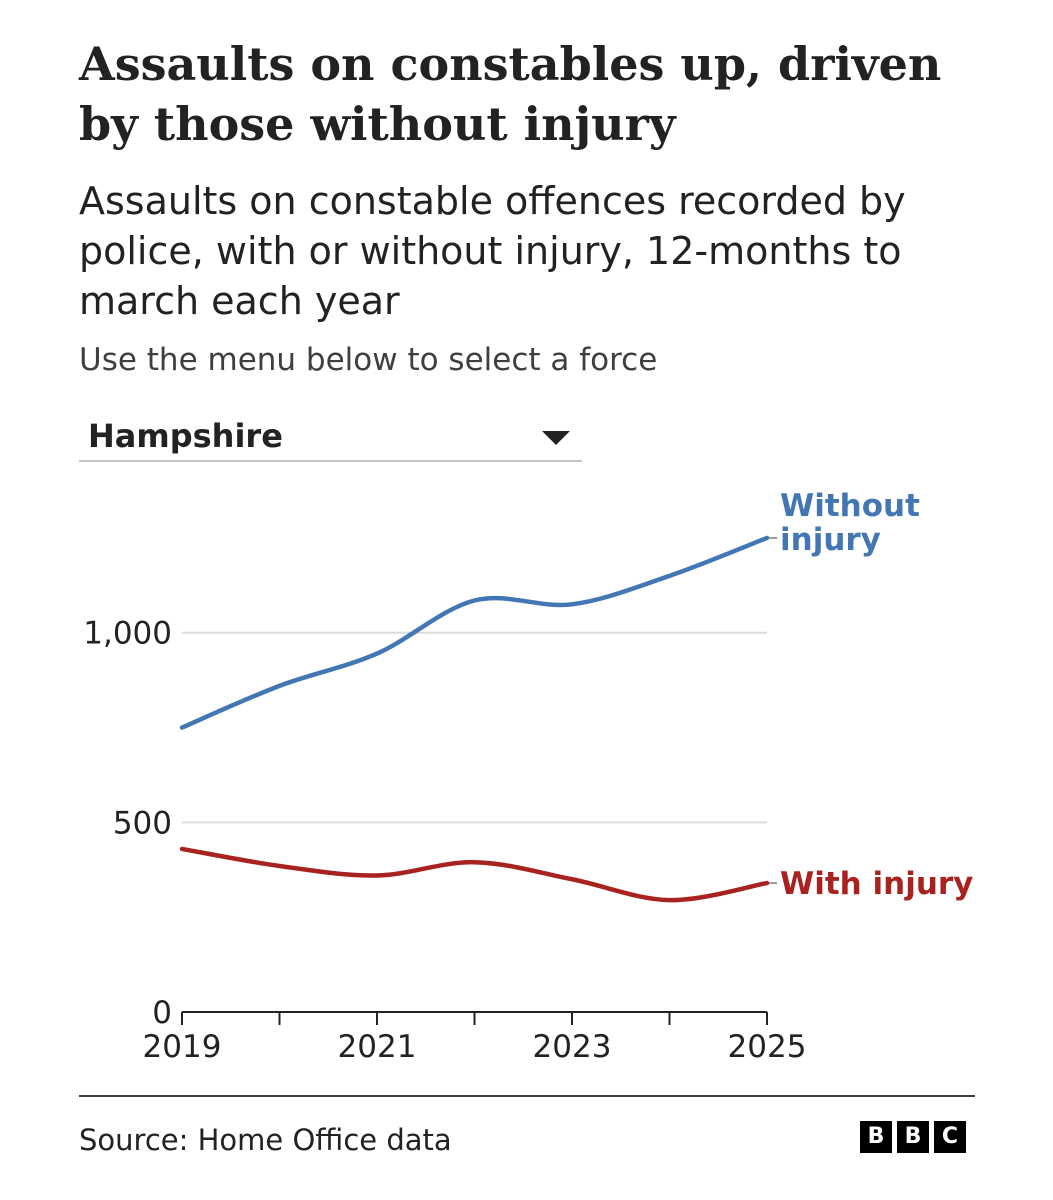 The height and width of the screenshot is (1200, 1053). Describe the element at coordinates (830, 540) in the screenshot. I see `series-label-without-injury: injury` at that location.